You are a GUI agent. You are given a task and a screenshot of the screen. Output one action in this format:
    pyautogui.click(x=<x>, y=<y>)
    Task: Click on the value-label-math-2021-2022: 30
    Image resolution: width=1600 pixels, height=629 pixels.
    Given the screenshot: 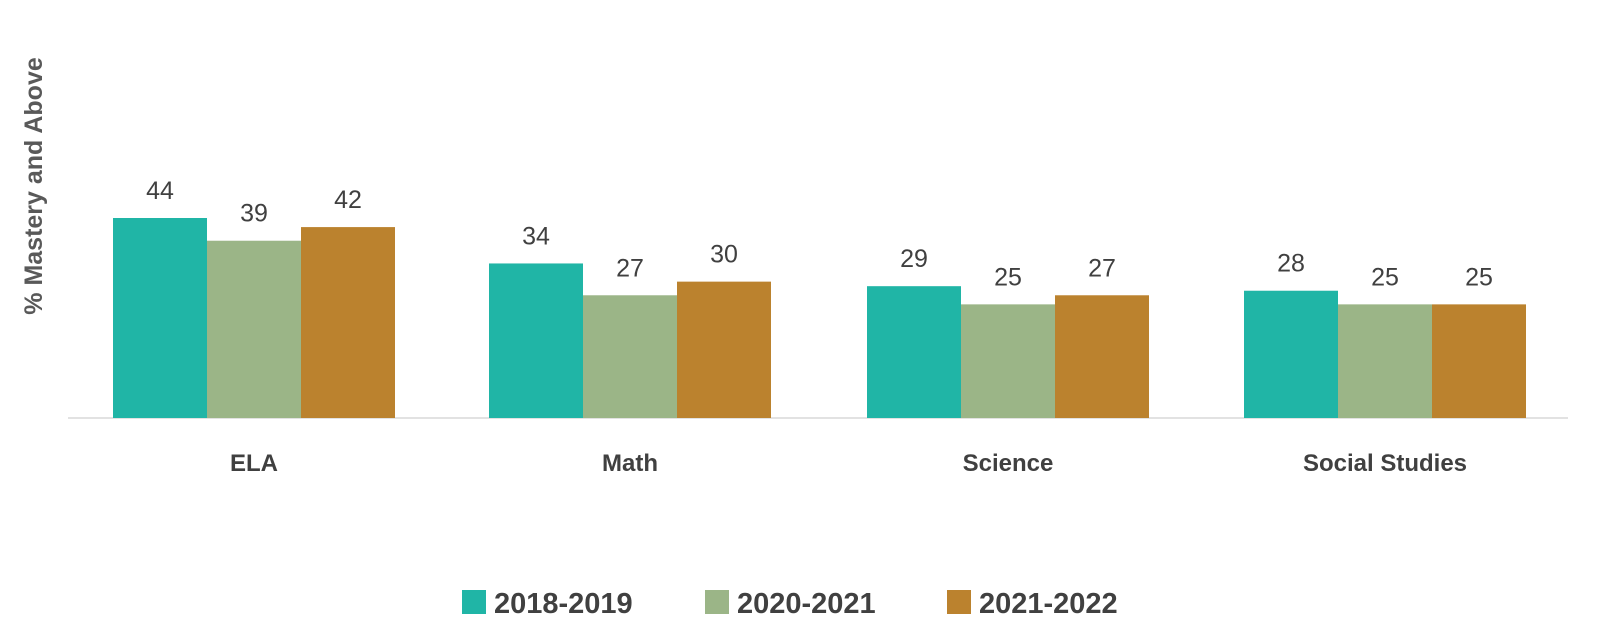 What is the action you would take?
    pyautogui.click(x=724, y=255)
    